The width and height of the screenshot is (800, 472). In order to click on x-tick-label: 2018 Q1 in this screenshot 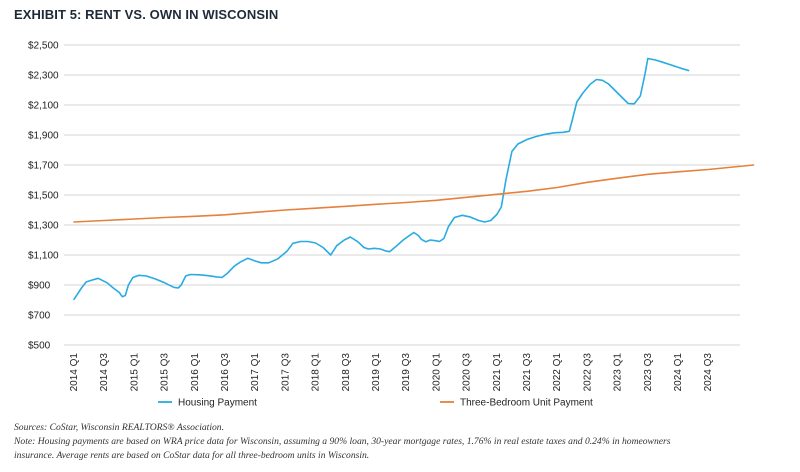, I will do `click(316, 372)`.